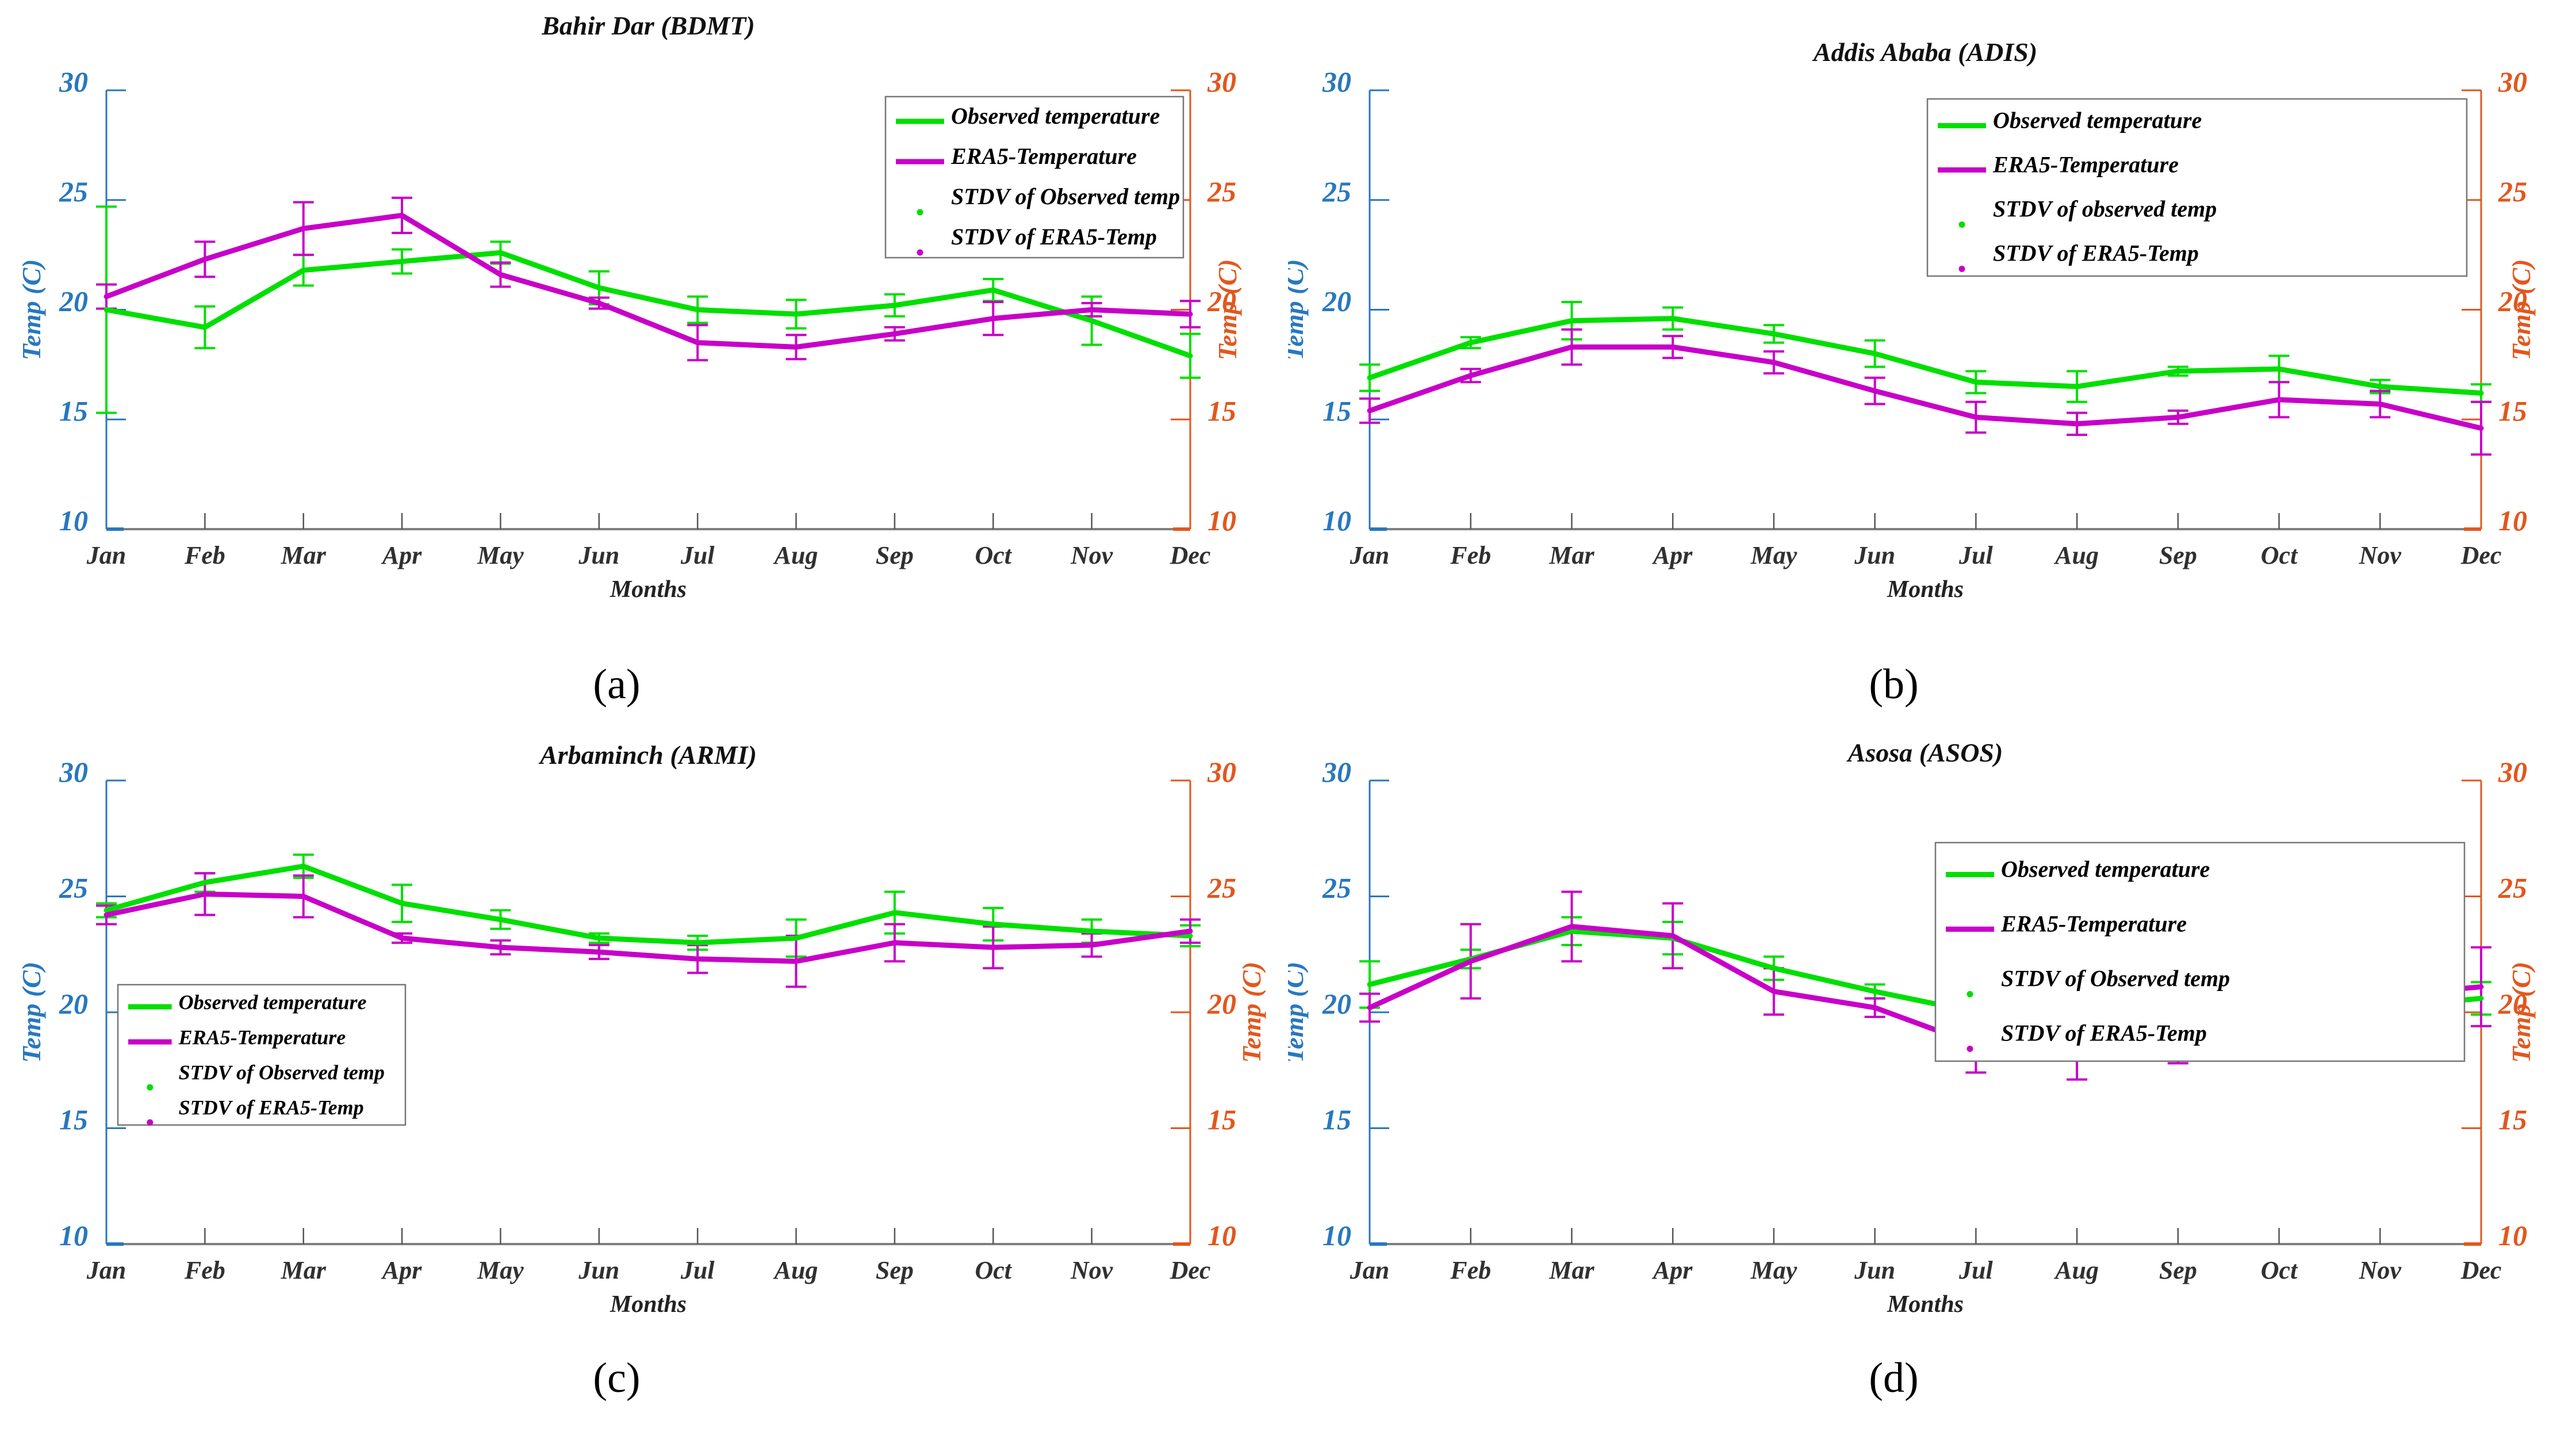 The height and width of the screenshot is (1431, 2576). Describe the element at coordinates (697, 555) in the screenshot. I see `x-tick-label: Jul` at that location.